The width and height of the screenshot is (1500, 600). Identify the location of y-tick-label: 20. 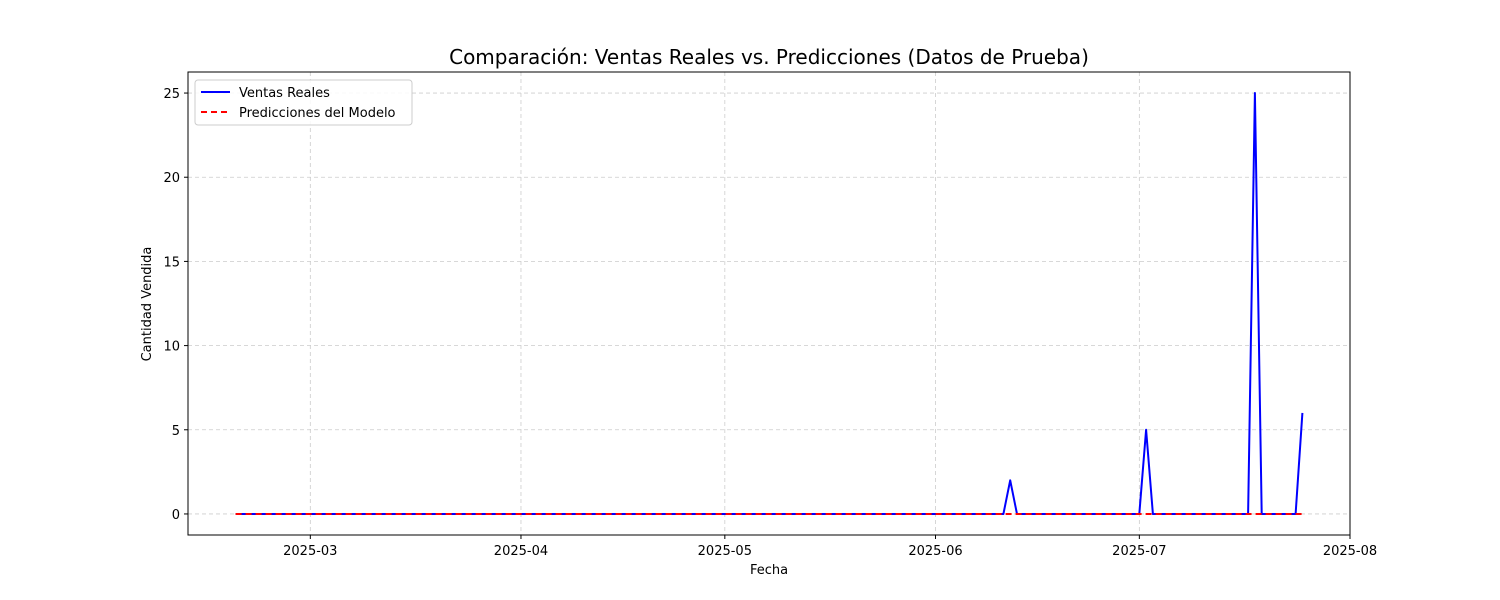
(171, 178).